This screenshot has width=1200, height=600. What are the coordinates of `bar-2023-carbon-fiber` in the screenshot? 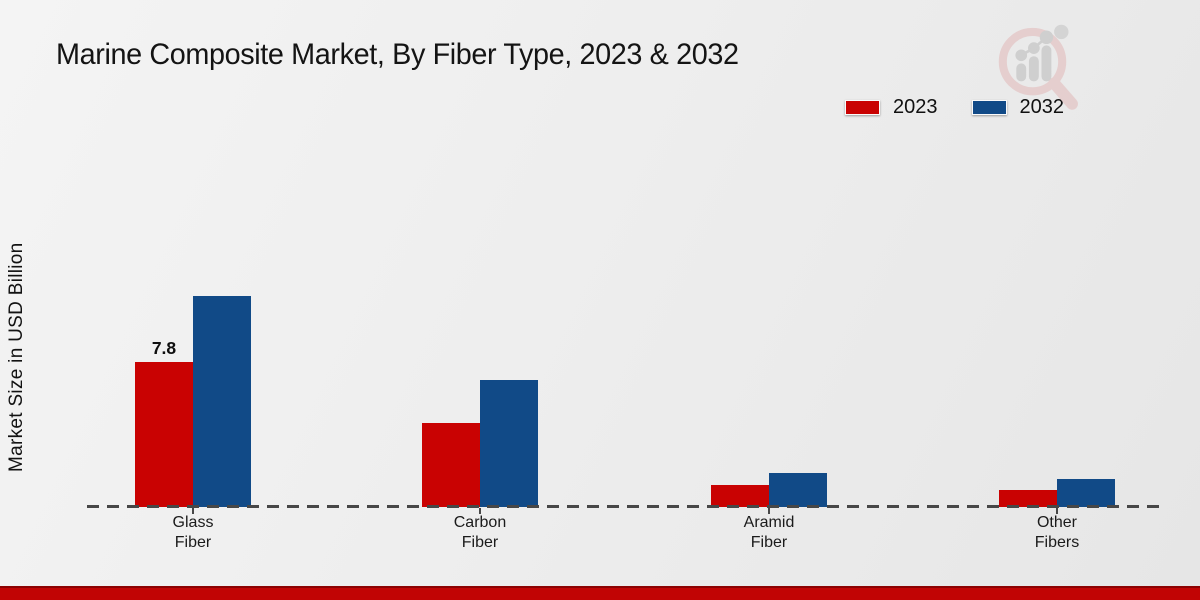 It's located at (451, 465).